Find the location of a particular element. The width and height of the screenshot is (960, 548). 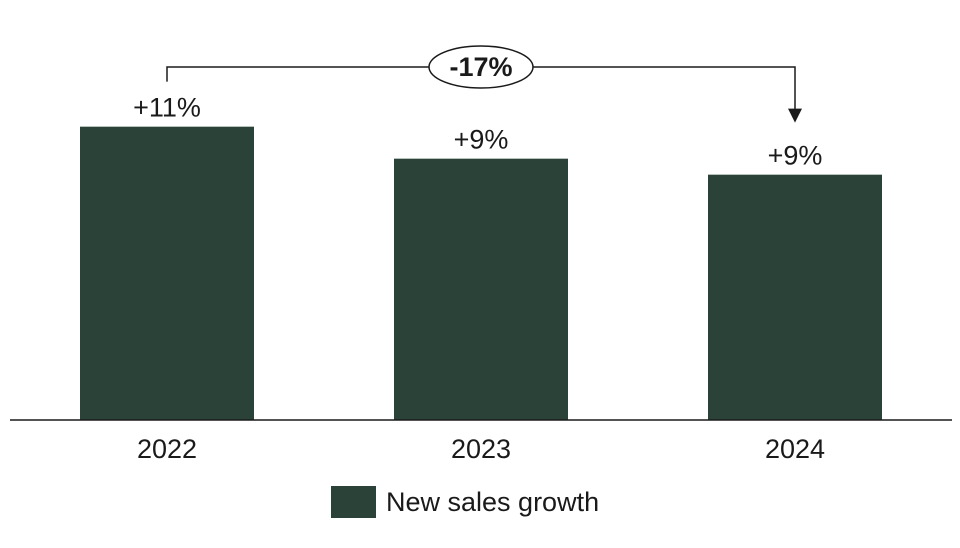

legend-swatch is located at coordinates (353, 502).